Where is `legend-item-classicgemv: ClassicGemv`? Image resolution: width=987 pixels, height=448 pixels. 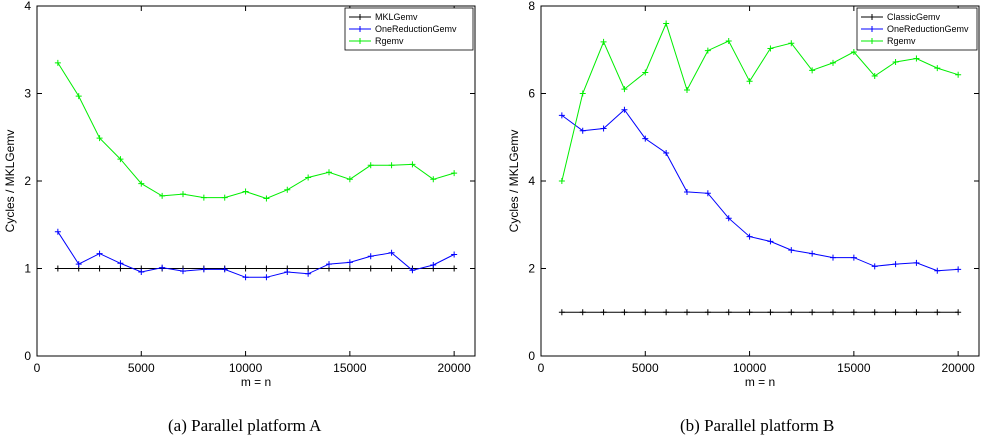 legend-item-classicgemv: ClassicGemv is located at coordinates (901, 17).